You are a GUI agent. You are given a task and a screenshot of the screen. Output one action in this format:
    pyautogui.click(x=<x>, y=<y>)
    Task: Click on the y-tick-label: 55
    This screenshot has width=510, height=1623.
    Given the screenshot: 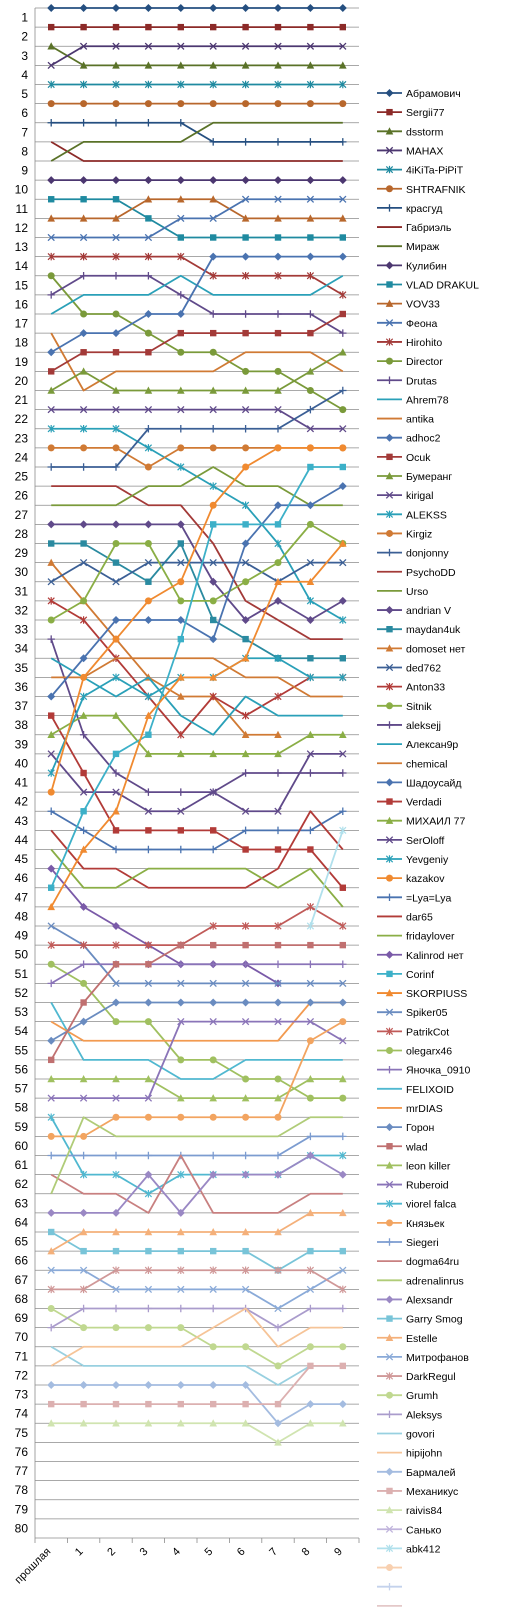 What is the action you would take?
    pyautogui.click(x=22, y=1050)
    